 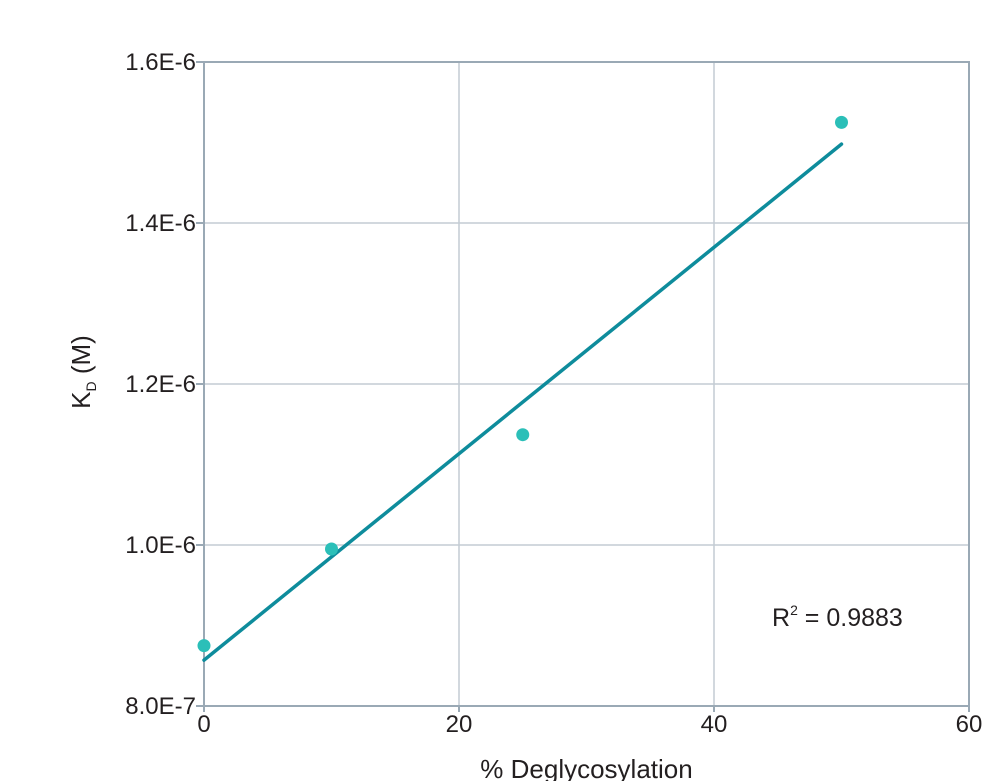 What do you see at coordinates (91, 386) in the screenshot?
I see `y-axis-label-subscript: D` at bounding box center [91, 386].